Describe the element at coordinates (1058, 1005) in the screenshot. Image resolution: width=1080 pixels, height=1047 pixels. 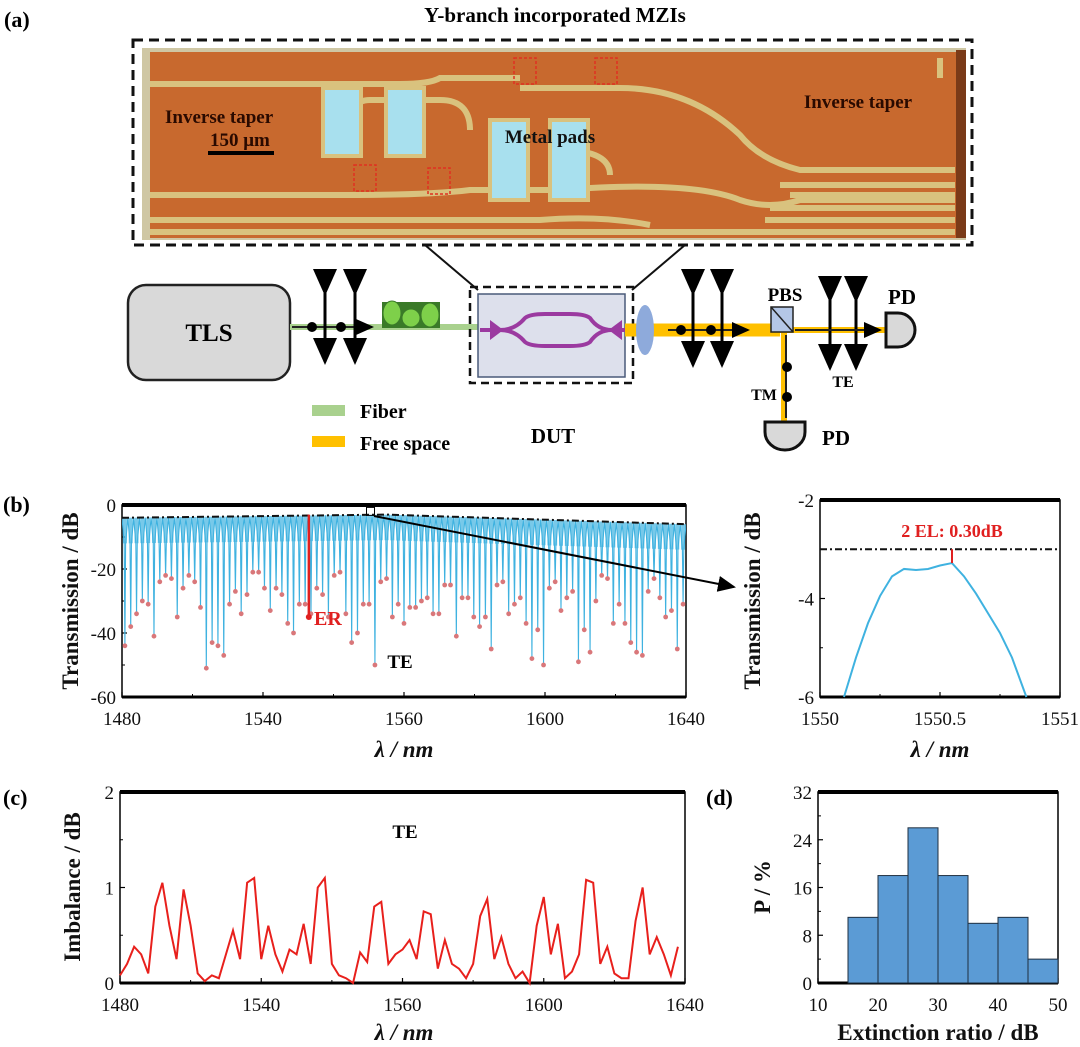
I see `x-tick-label: 50` at that location.